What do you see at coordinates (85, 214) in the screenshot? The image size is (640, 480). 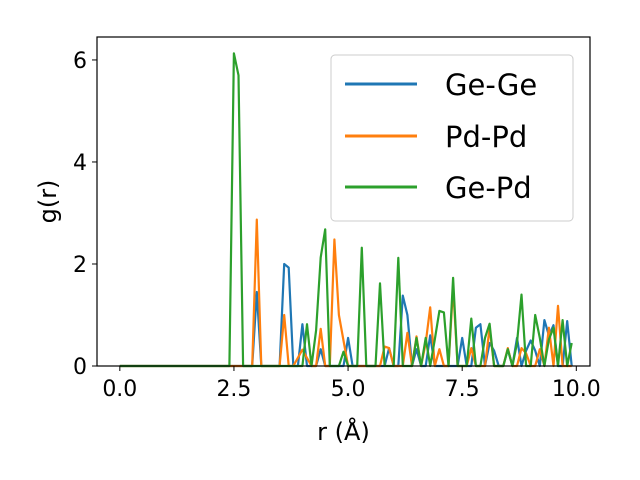 I see `y-axis: 0 2 4 6` at bounding box center [85, 214].